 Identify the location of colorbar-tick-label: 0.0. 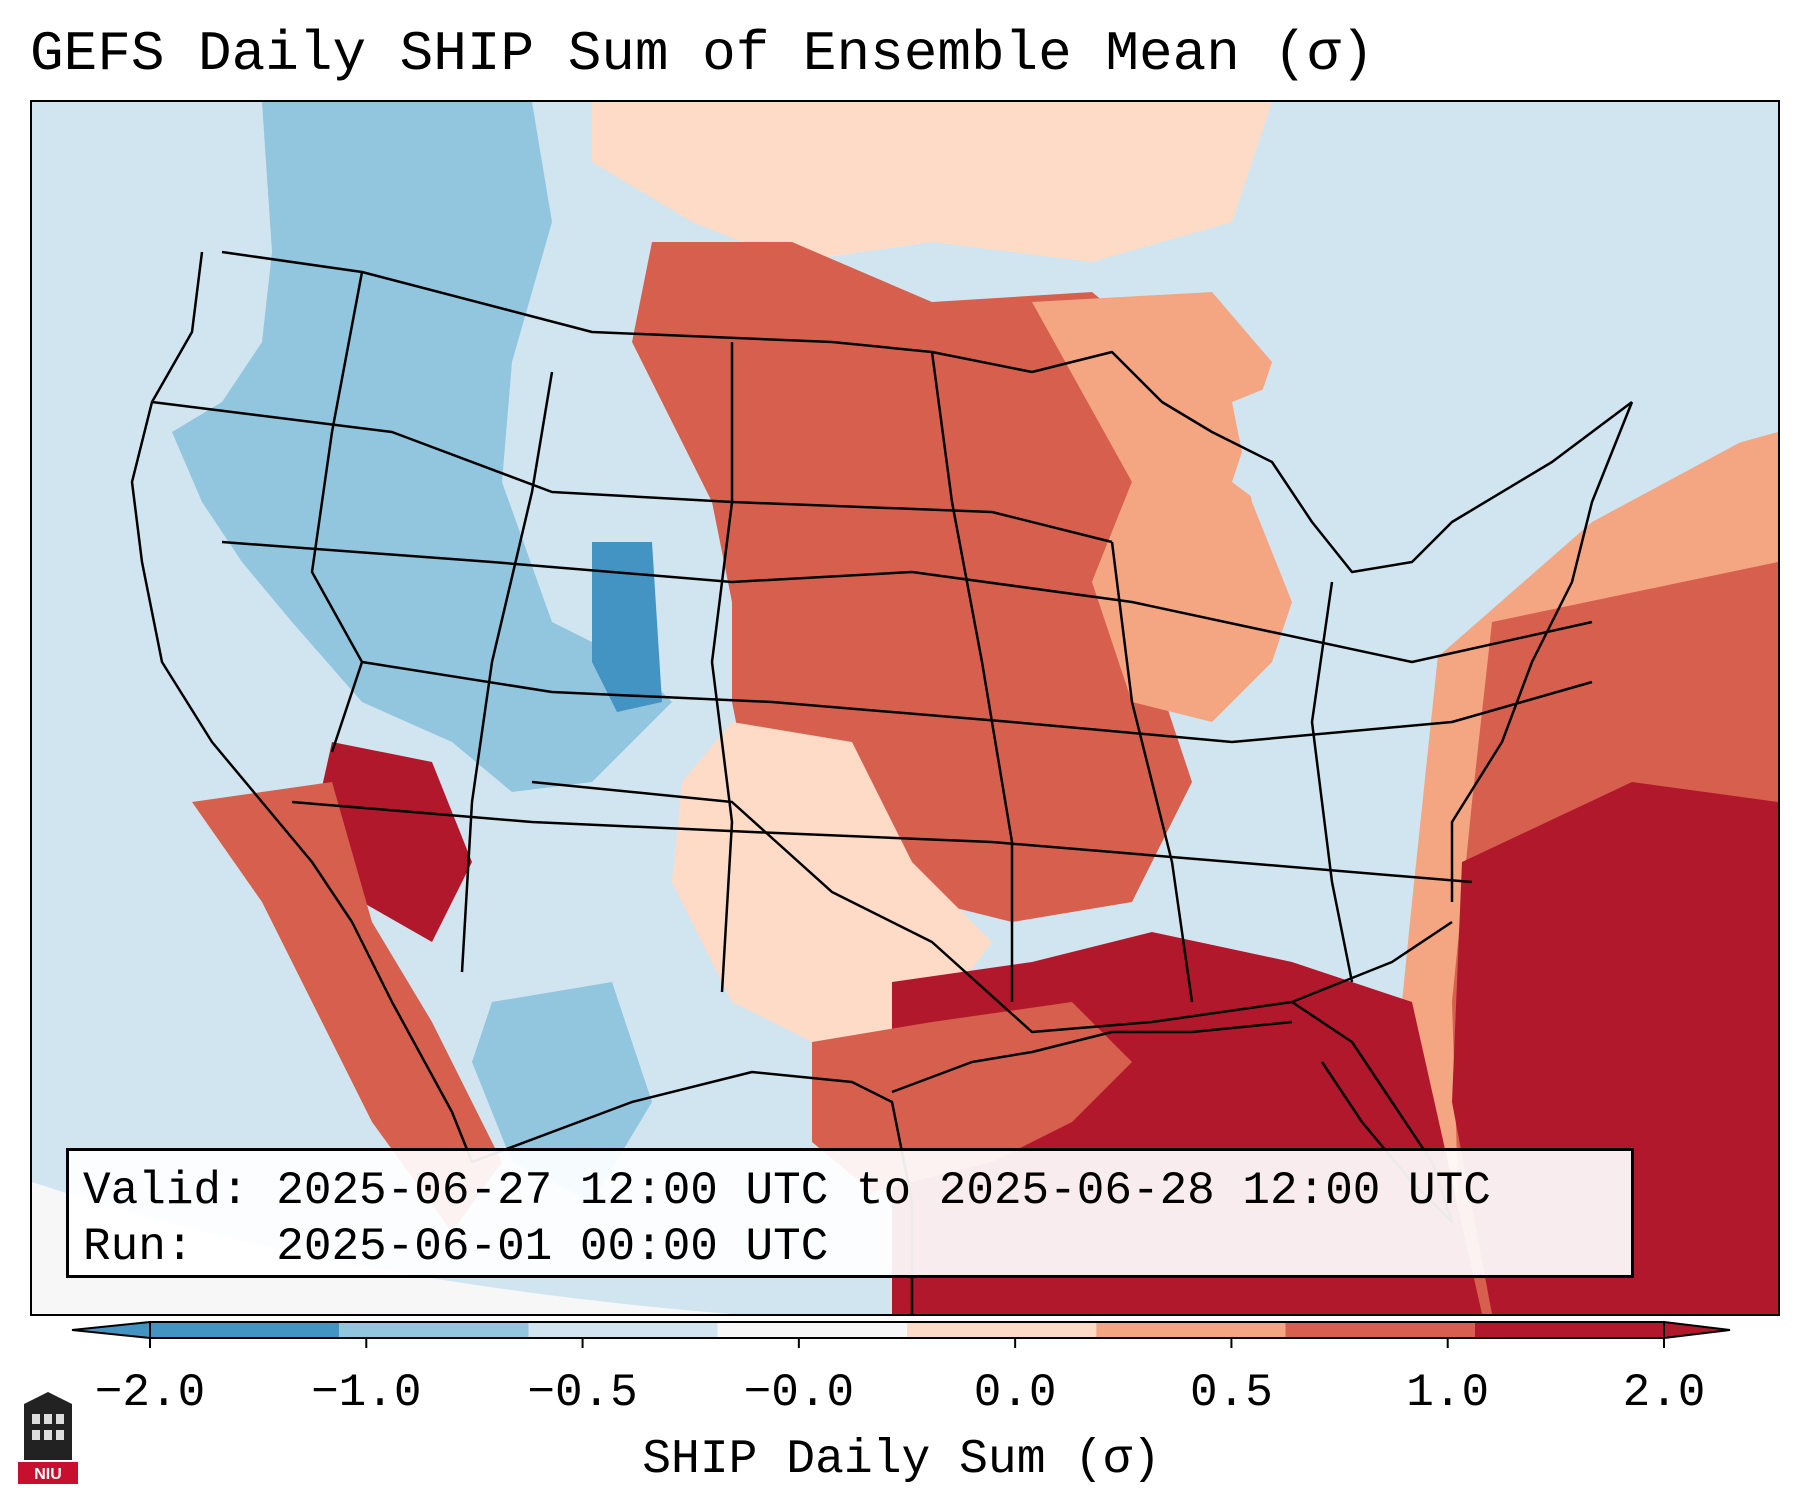
(1015, 1393).